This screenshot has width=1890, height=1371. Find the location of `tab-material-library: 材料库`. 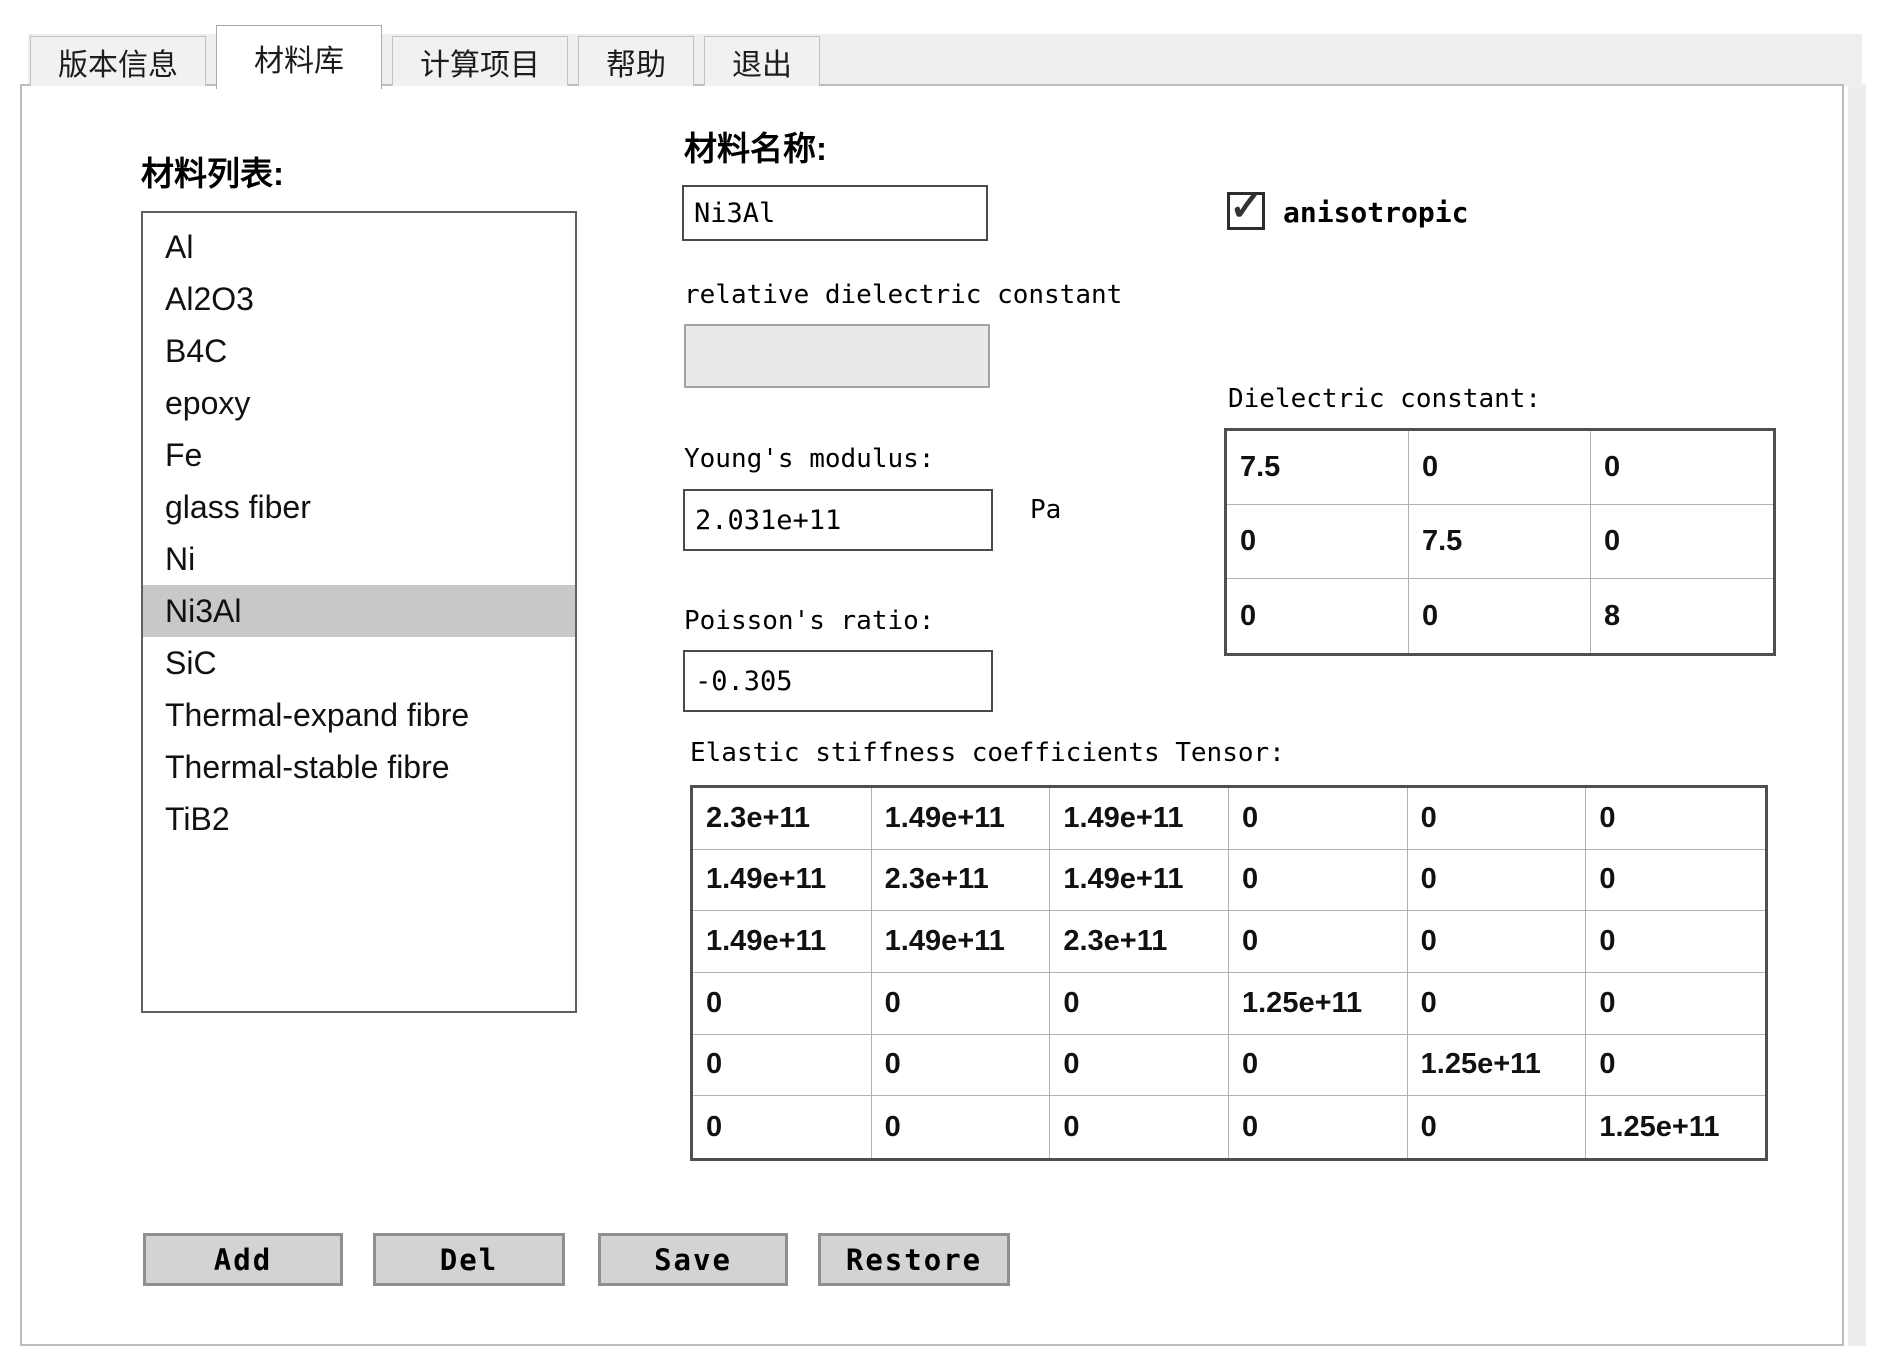

tab-material-library: 材料库 is located at coordinates (299, 57).